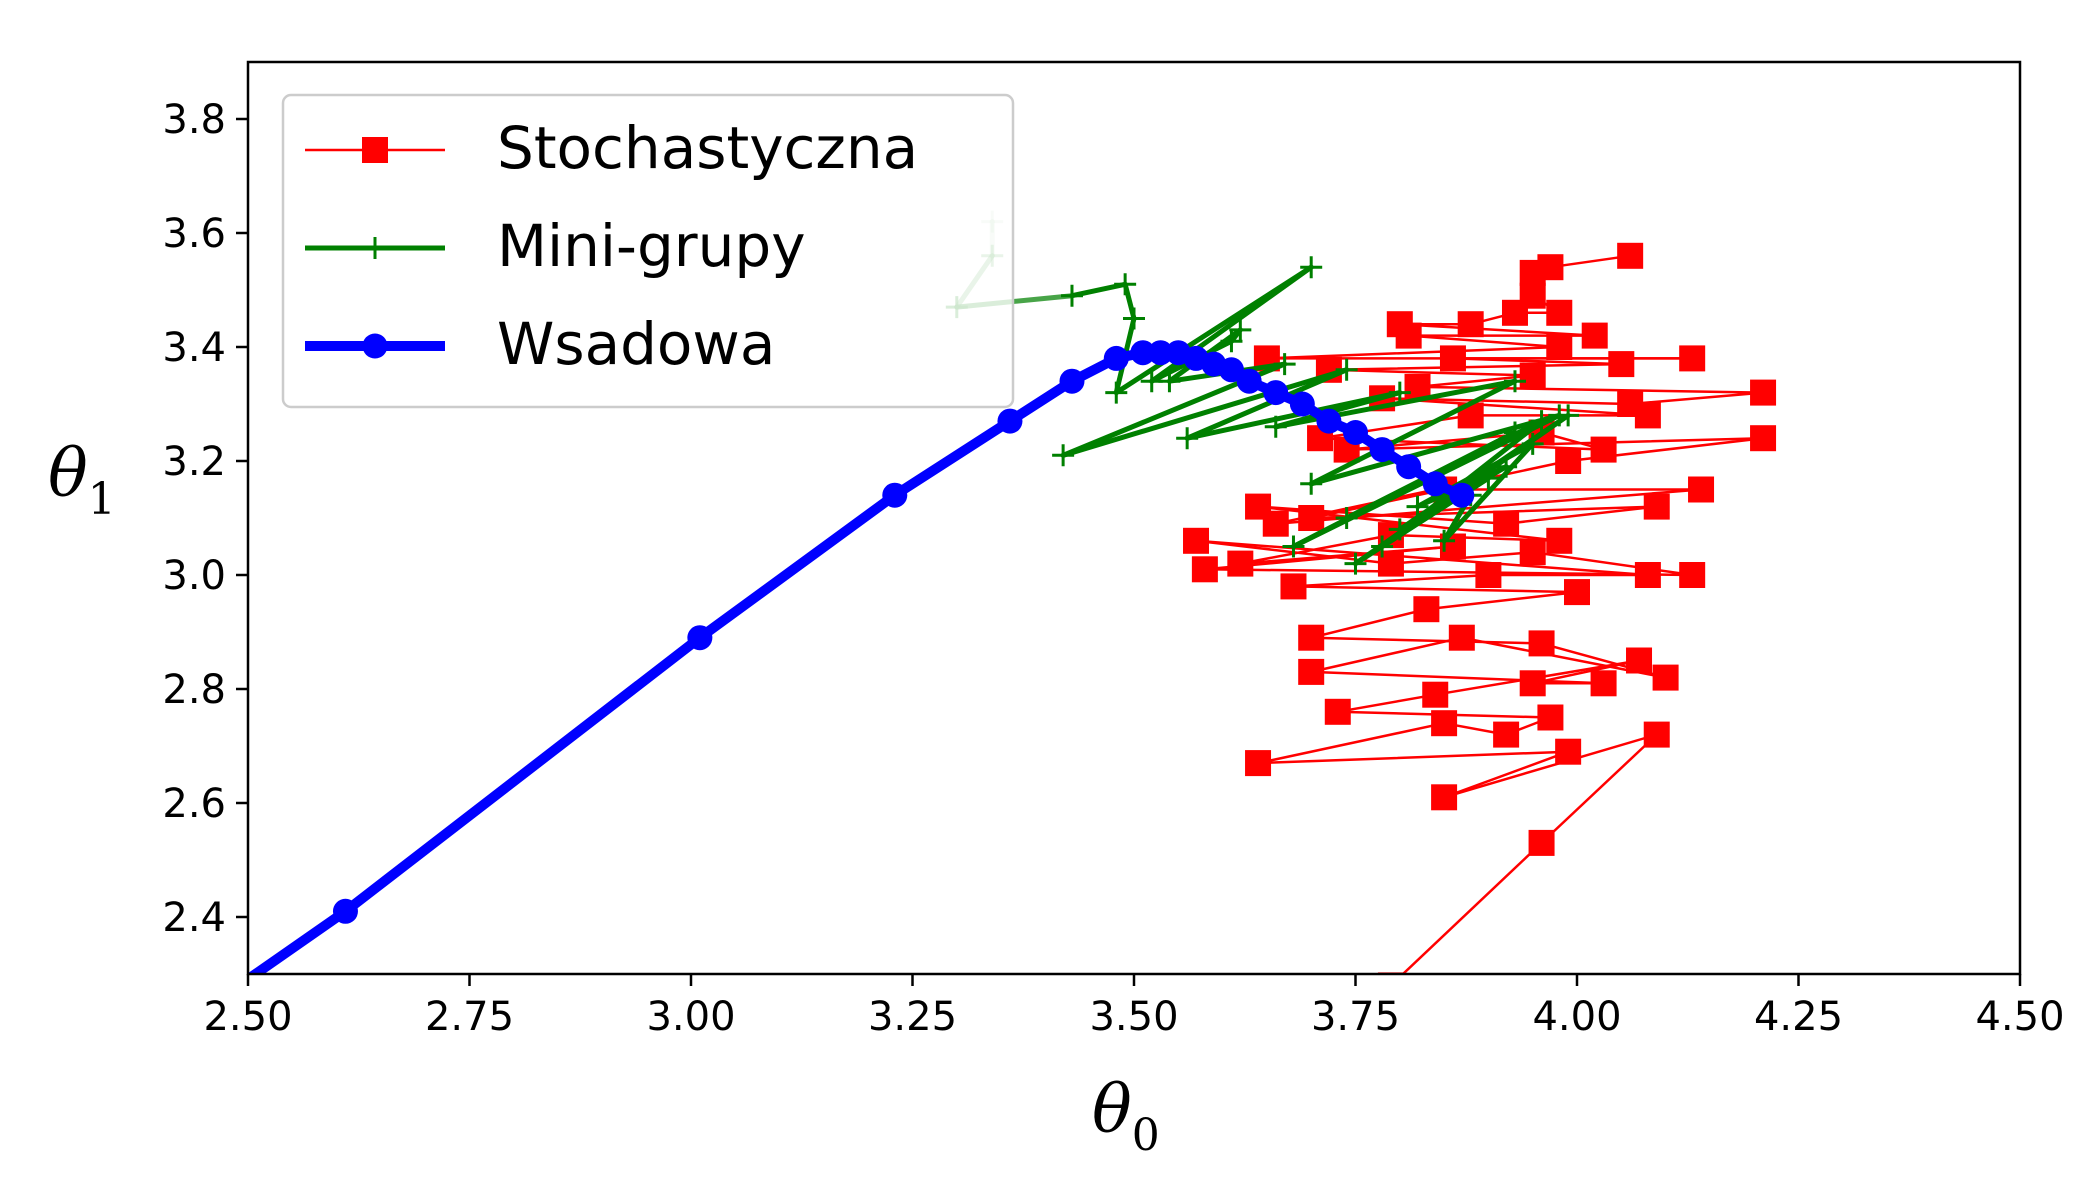 The image size is (2100, 1200). Describe the element at coordinates (102, 499) in the screenshot. I see `y-axis-label-sub: 1` at that location.